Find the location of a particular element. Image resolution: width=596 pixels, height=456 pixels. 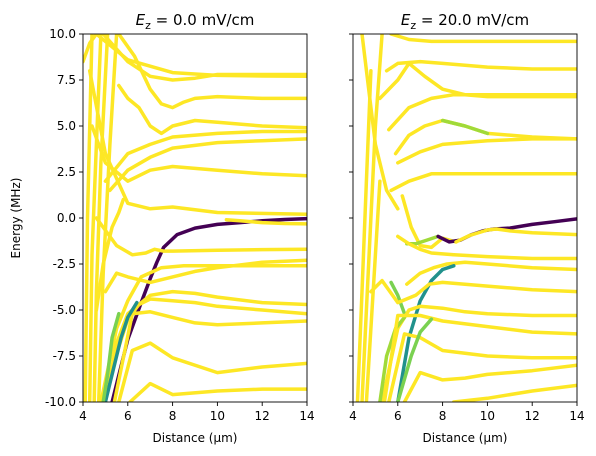

panel-2-x-tick-label-2: 6 is located at coordinates (398, 416).